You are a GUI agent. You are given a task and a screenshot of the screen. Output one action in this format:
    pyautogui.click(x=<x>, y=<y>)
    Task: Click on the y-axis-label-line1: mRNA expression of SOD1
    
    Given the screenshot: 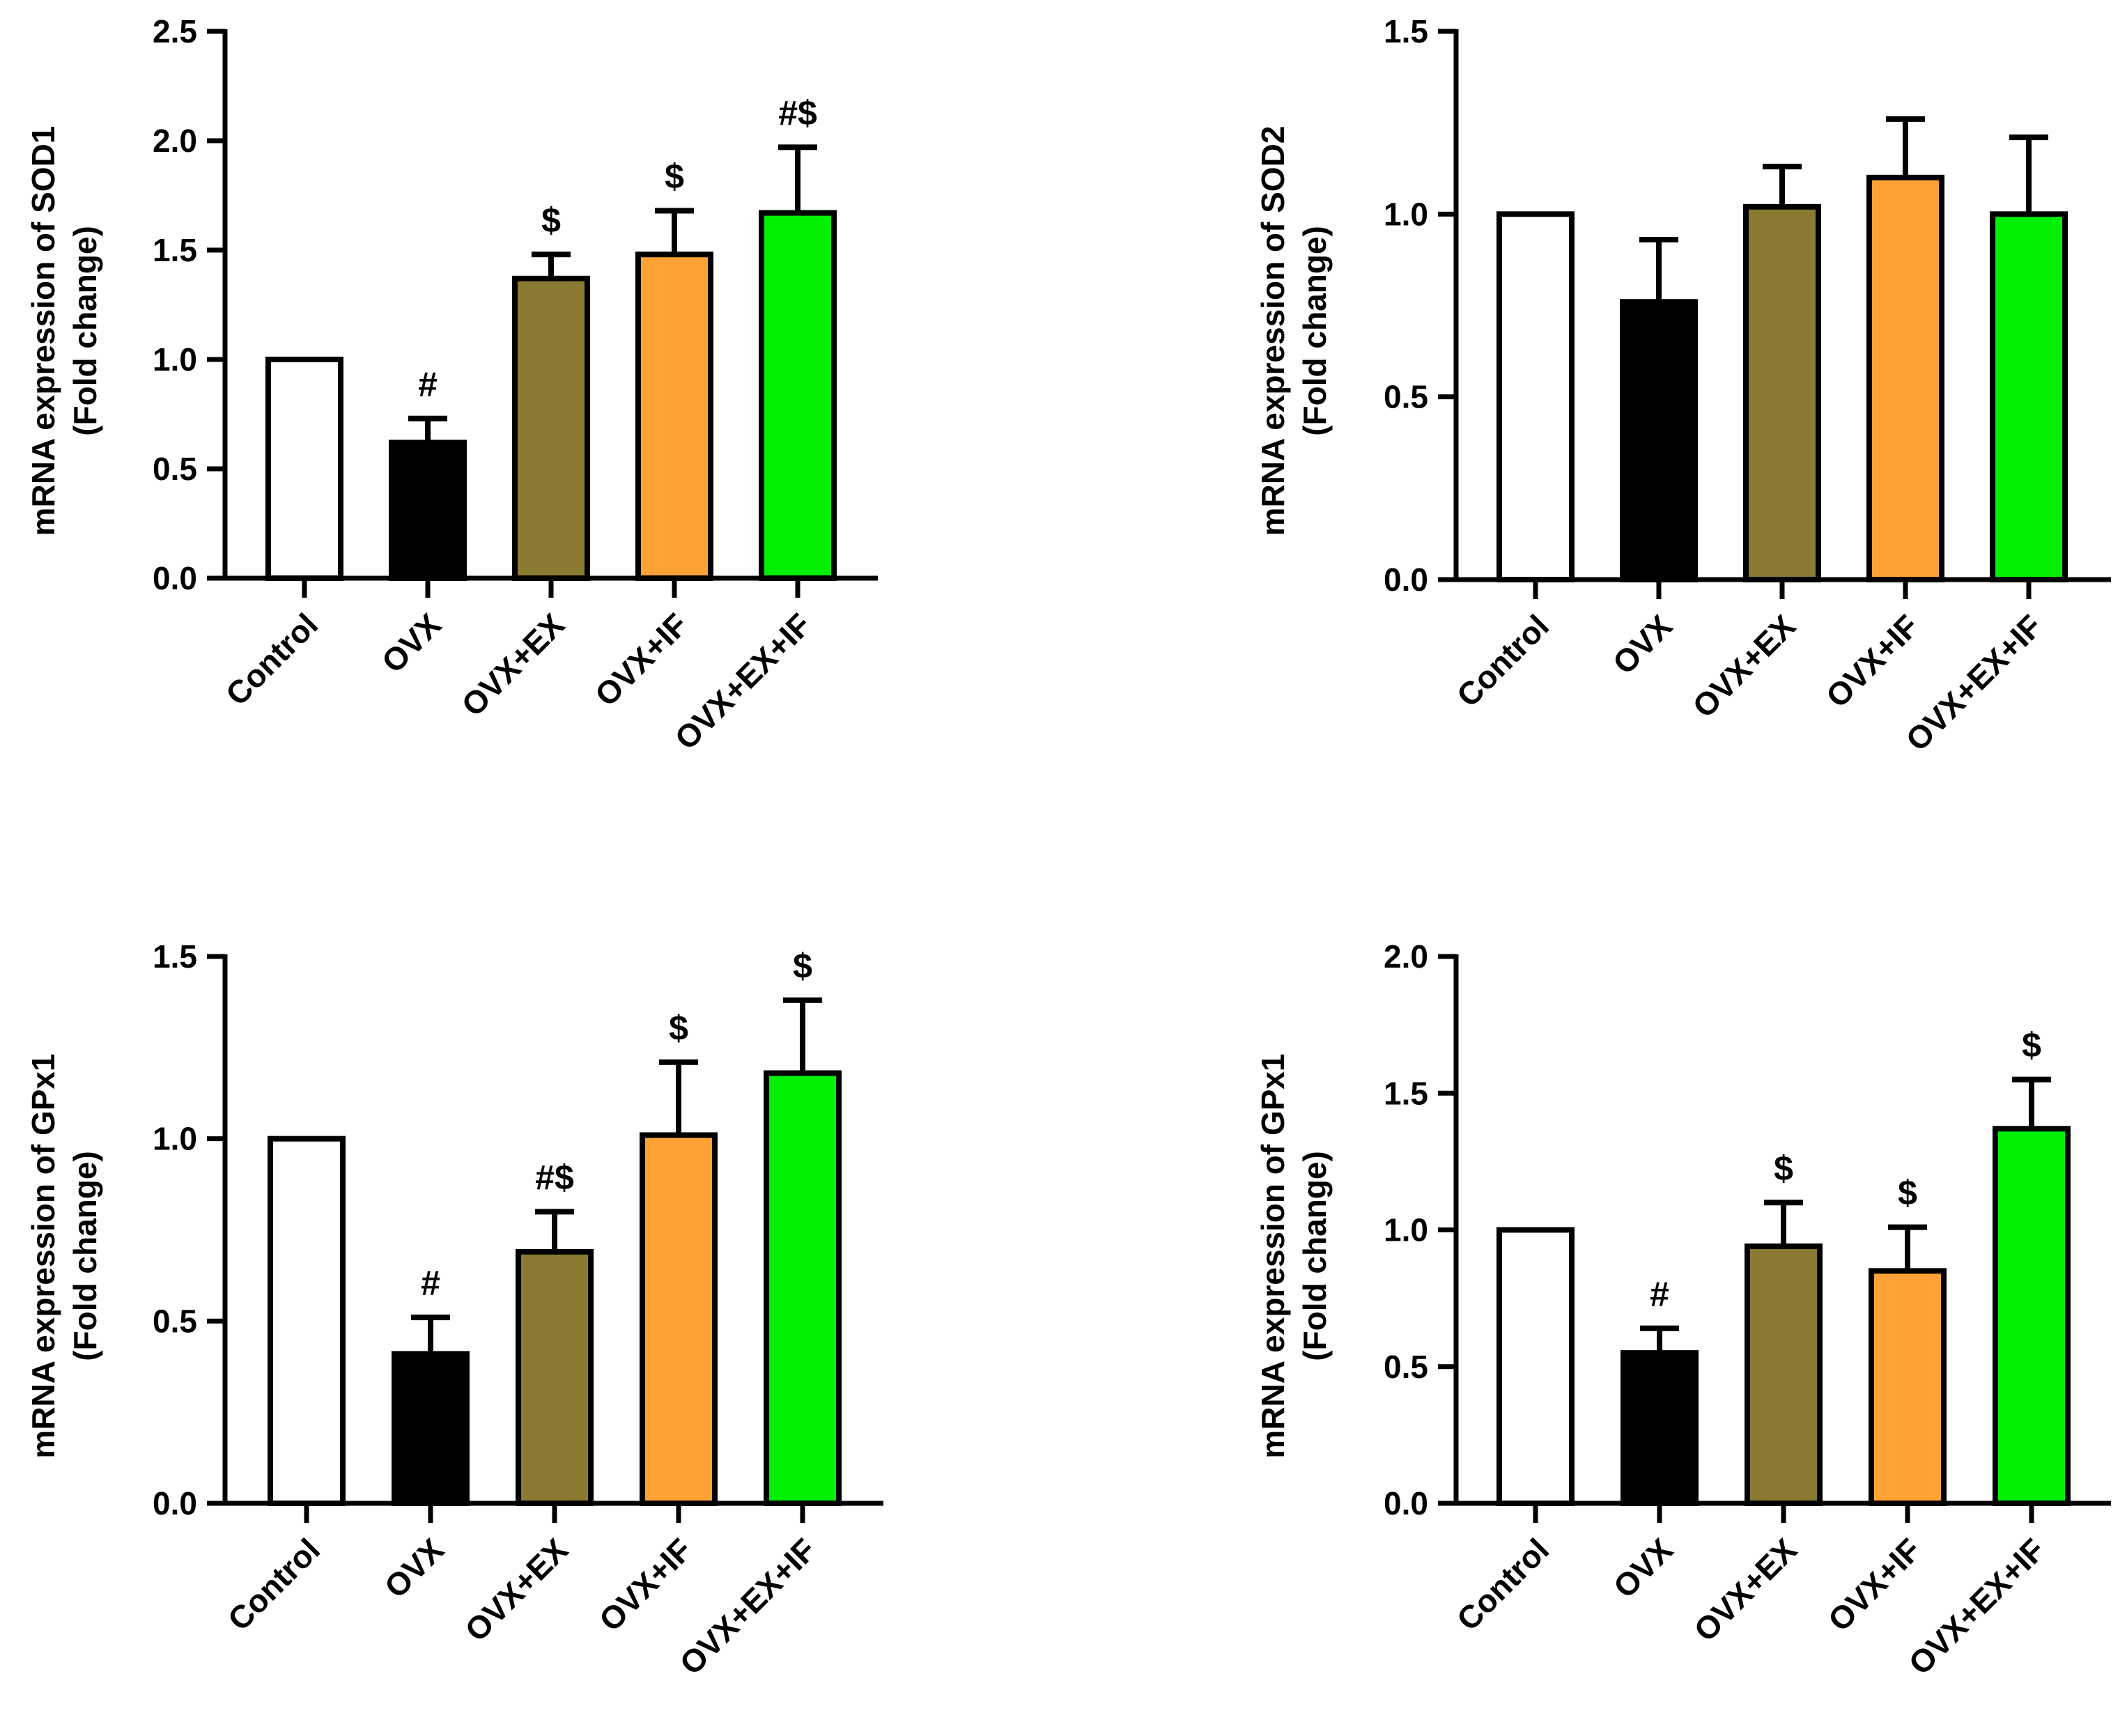 What is the action you would take?
    pyautogui.click(x=43, y=331)
    